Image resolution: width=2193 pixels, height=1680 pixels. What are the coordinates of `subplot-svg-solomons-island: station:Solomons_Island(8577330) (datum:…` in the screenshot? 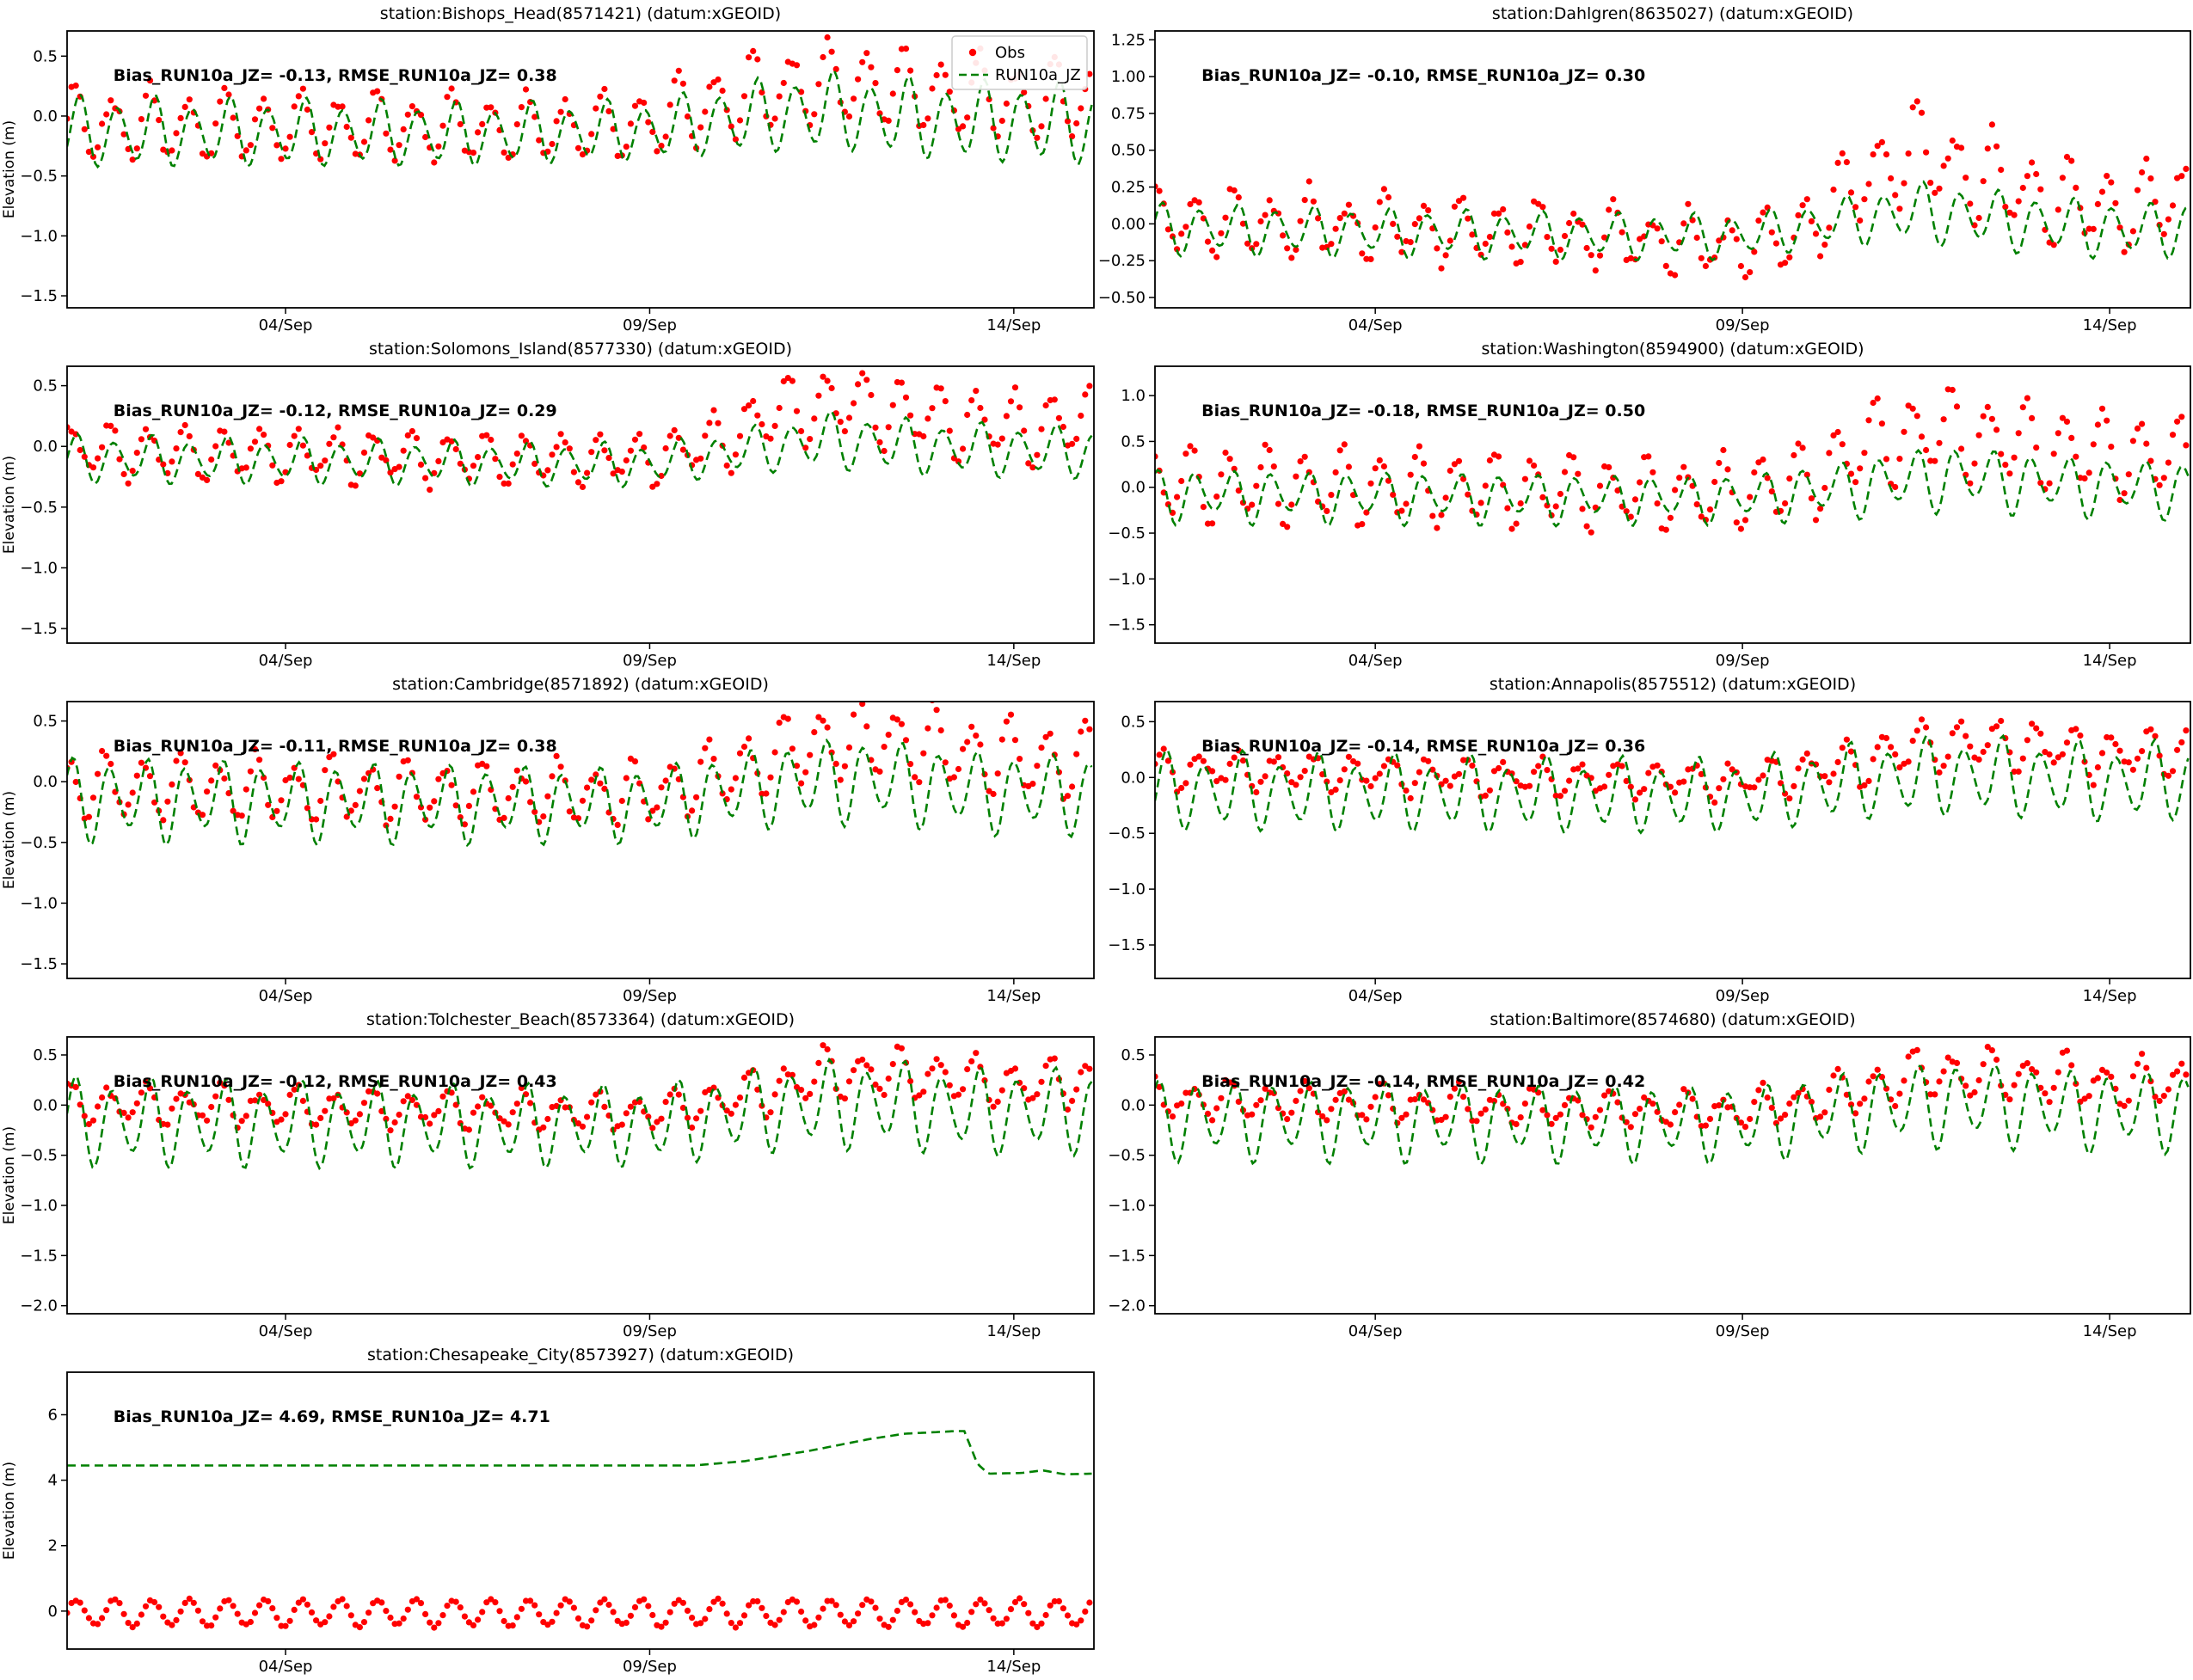 It's located at (548, 505).